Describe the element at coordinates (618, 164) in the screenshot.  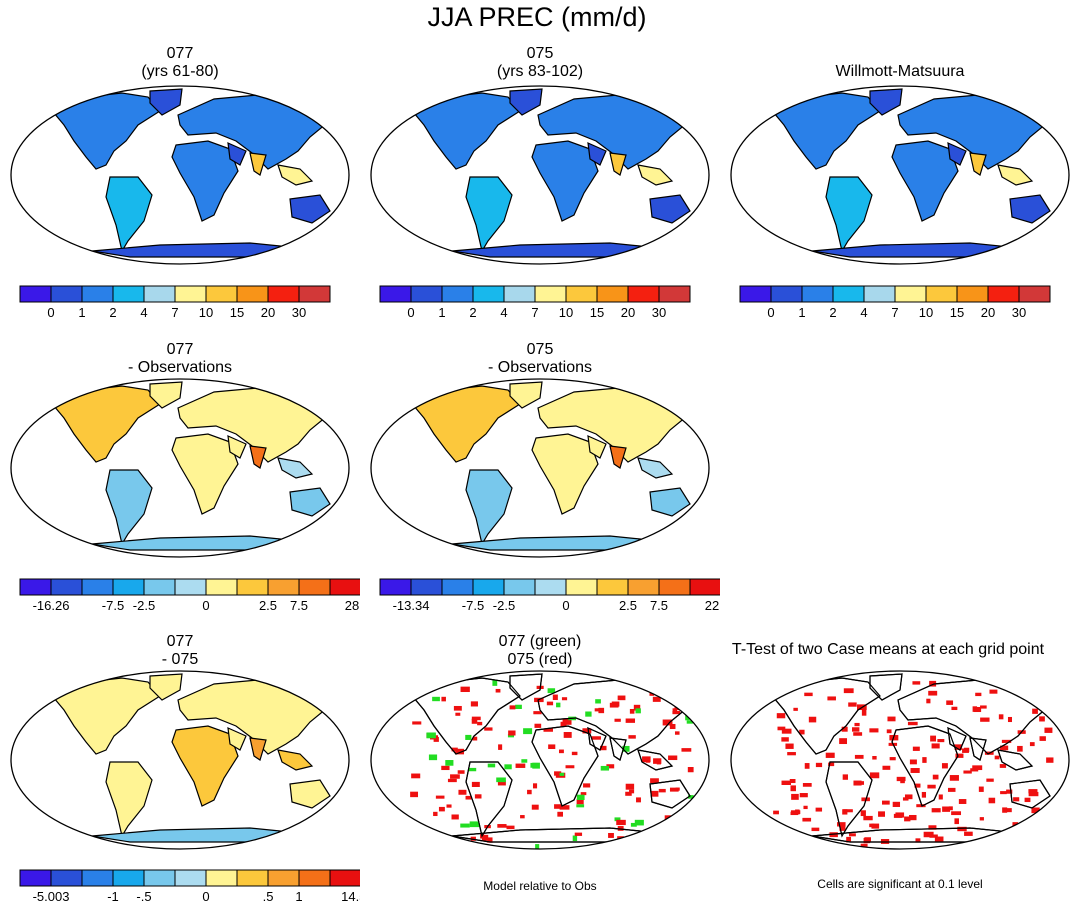
I see `continent-india` at that location.